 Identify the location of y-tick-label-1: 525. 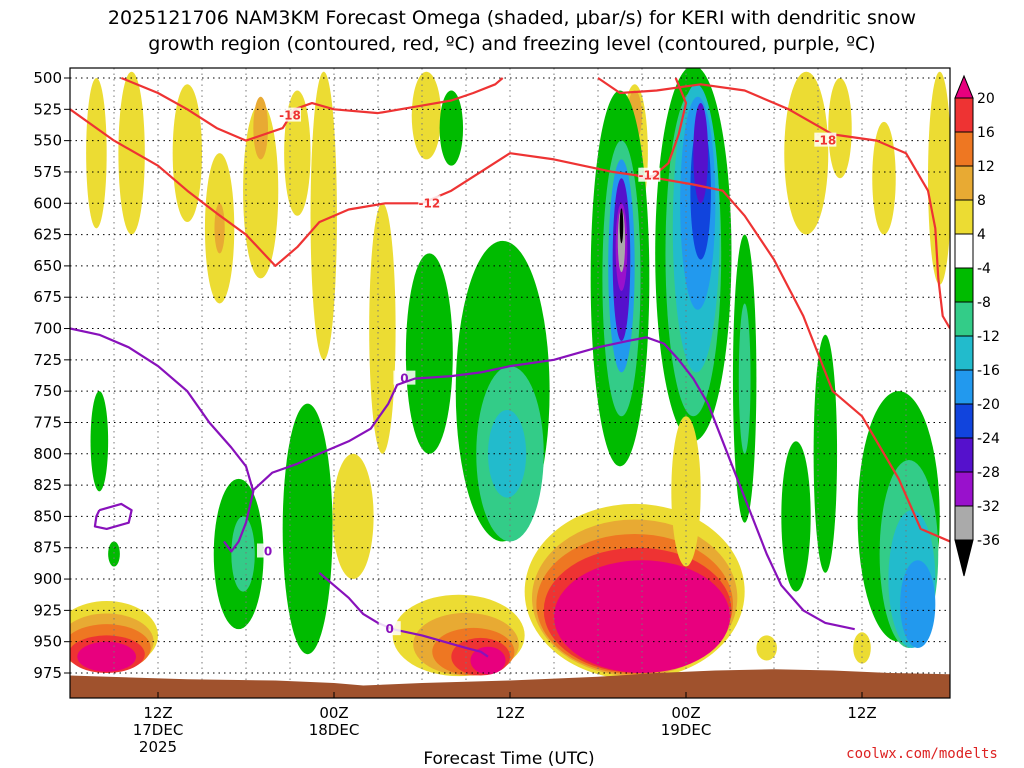
(47, 109).